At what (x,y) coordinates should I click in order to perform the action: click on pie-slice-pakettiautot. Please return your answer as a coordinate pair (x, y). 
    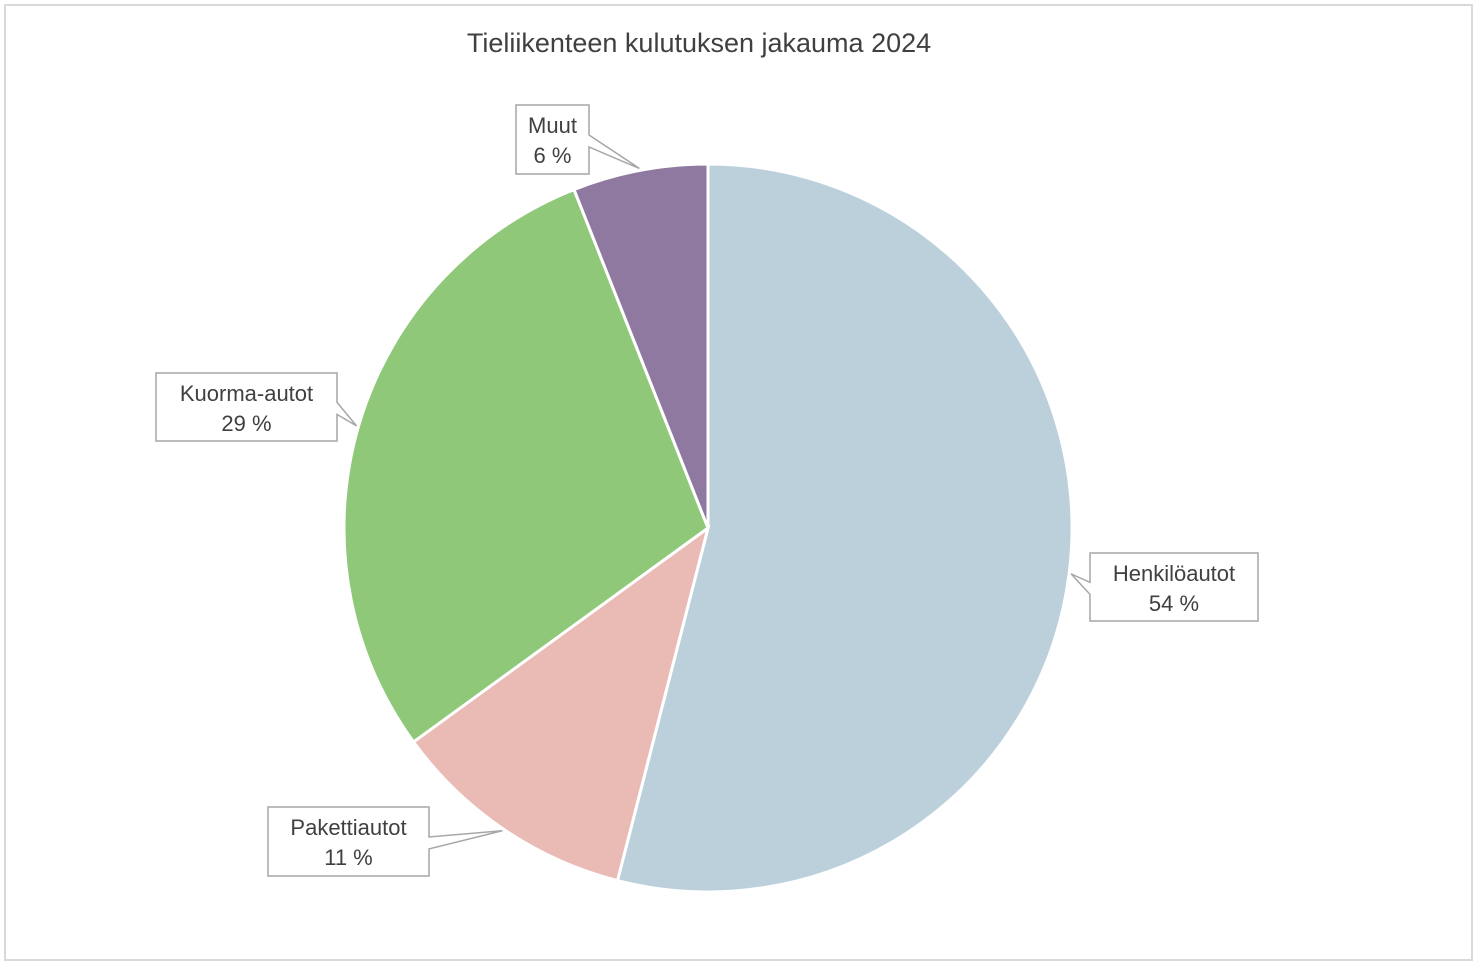
    Looking at the image, I should click on (561, 703).